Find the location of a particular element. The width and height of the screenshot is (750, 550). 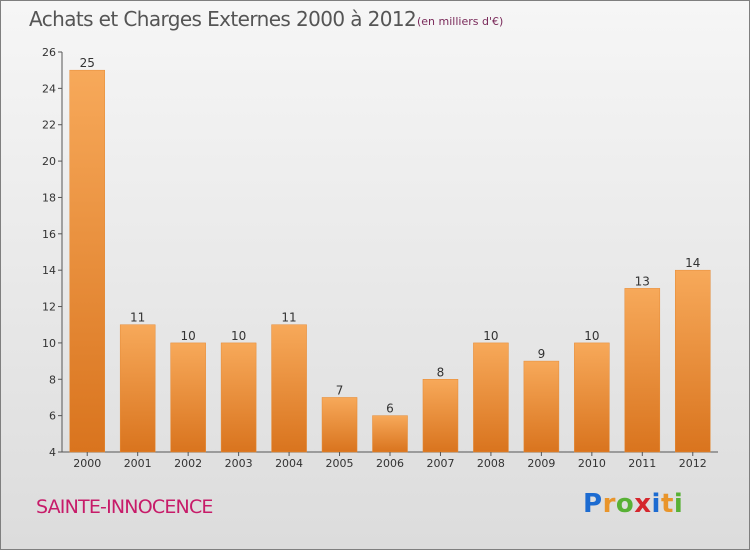

bar-value-label: 9 is located at coordinates (542, 354).